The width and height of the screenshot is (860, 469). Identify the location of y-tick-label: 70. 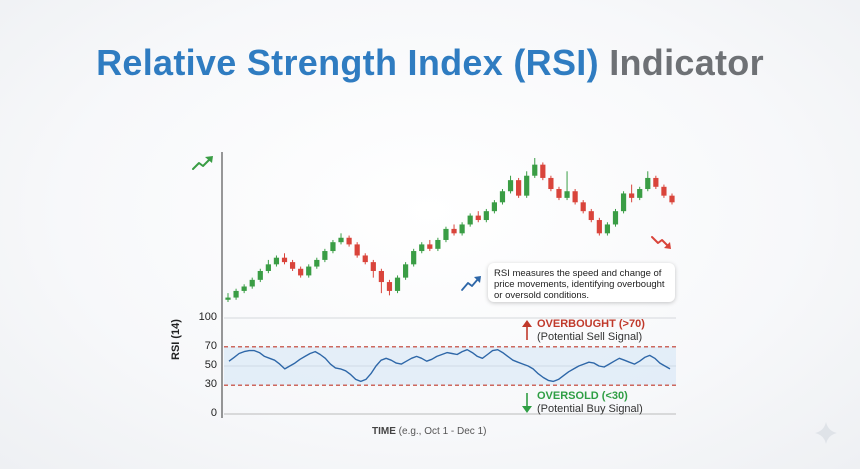
(210, 345).